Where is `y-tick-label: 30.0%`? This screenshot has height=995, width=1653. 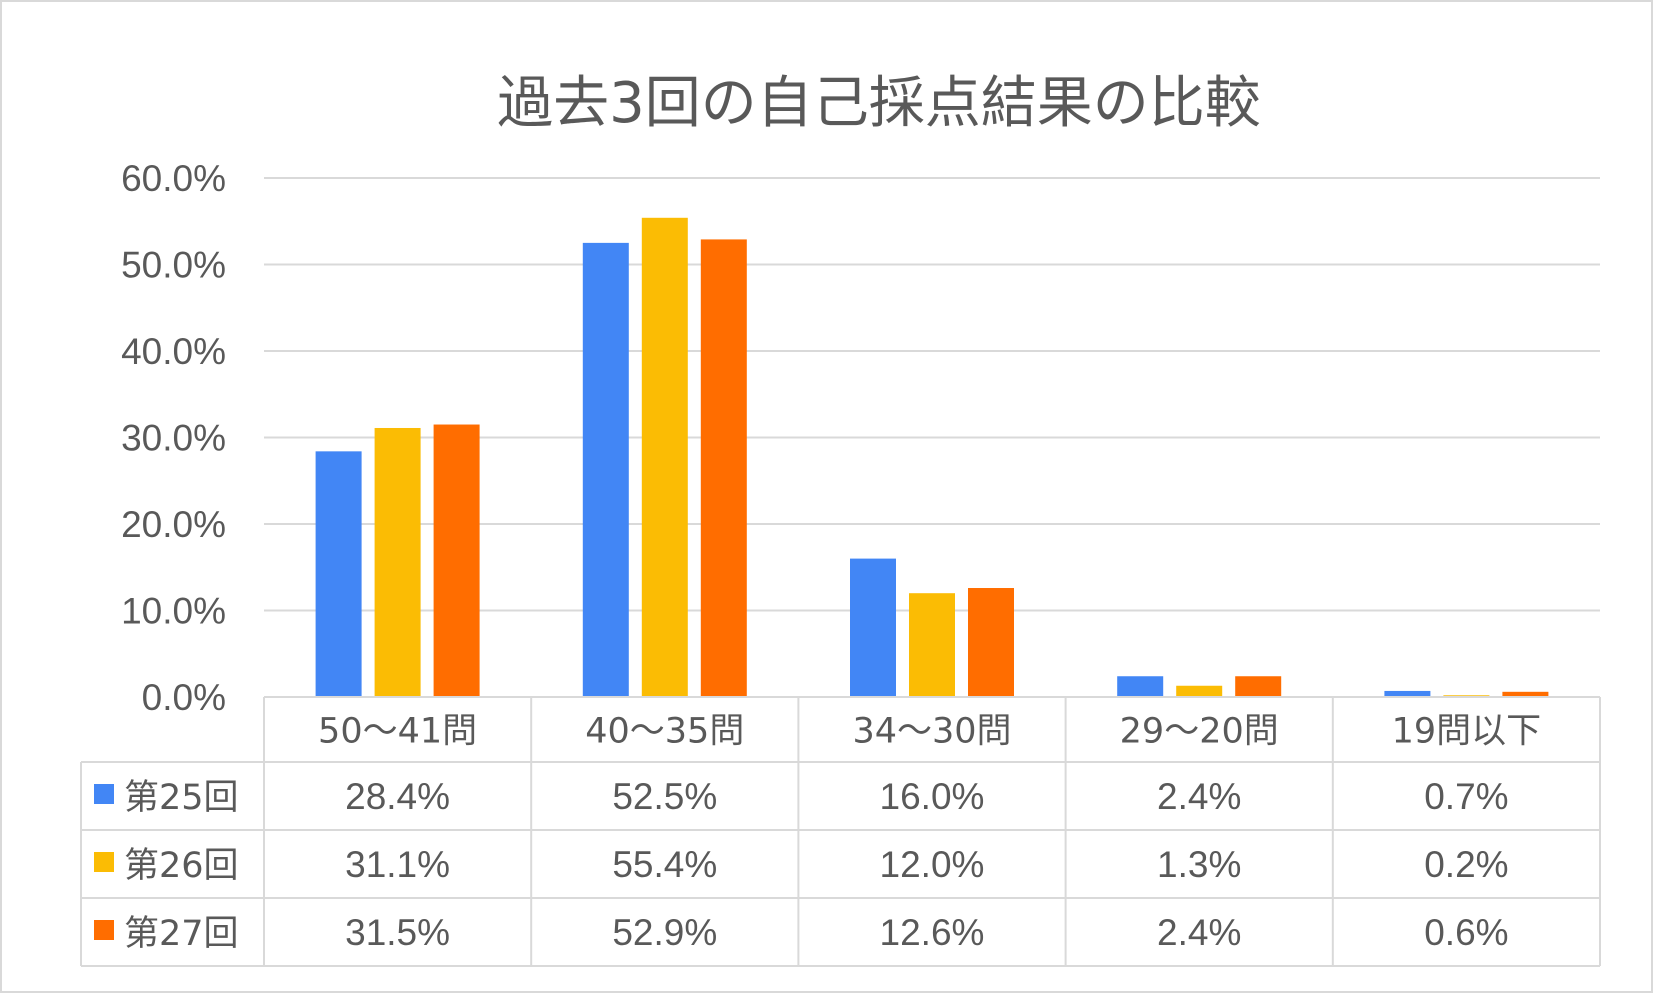 y-tick-label: 30.0% is located at coordinates (173, 438).